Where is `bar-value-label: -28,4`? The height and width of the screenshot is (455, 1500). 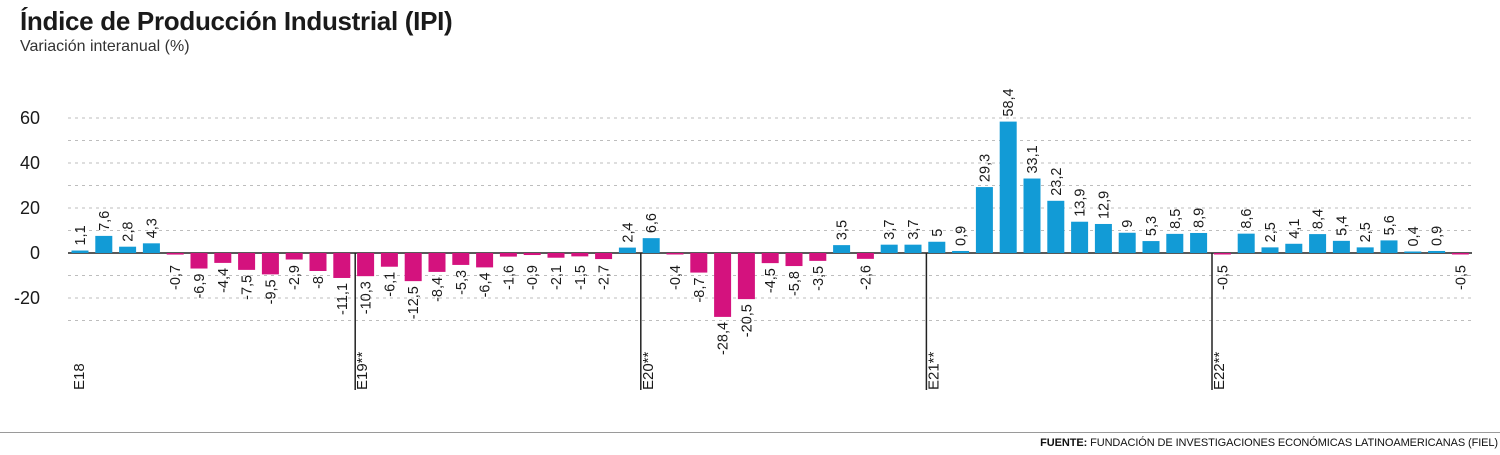 bar-value-label: -28,4 is located at coordinates (724, 338).